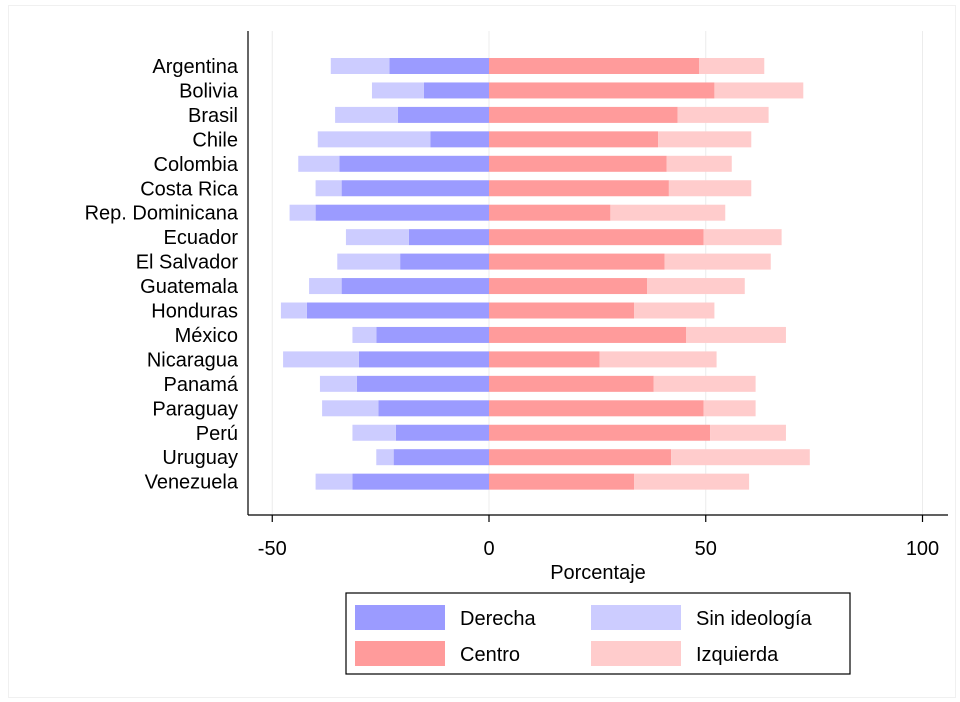  I want to click on legend-label-sin-ideologia: Sin ideología, so click(754, 619).